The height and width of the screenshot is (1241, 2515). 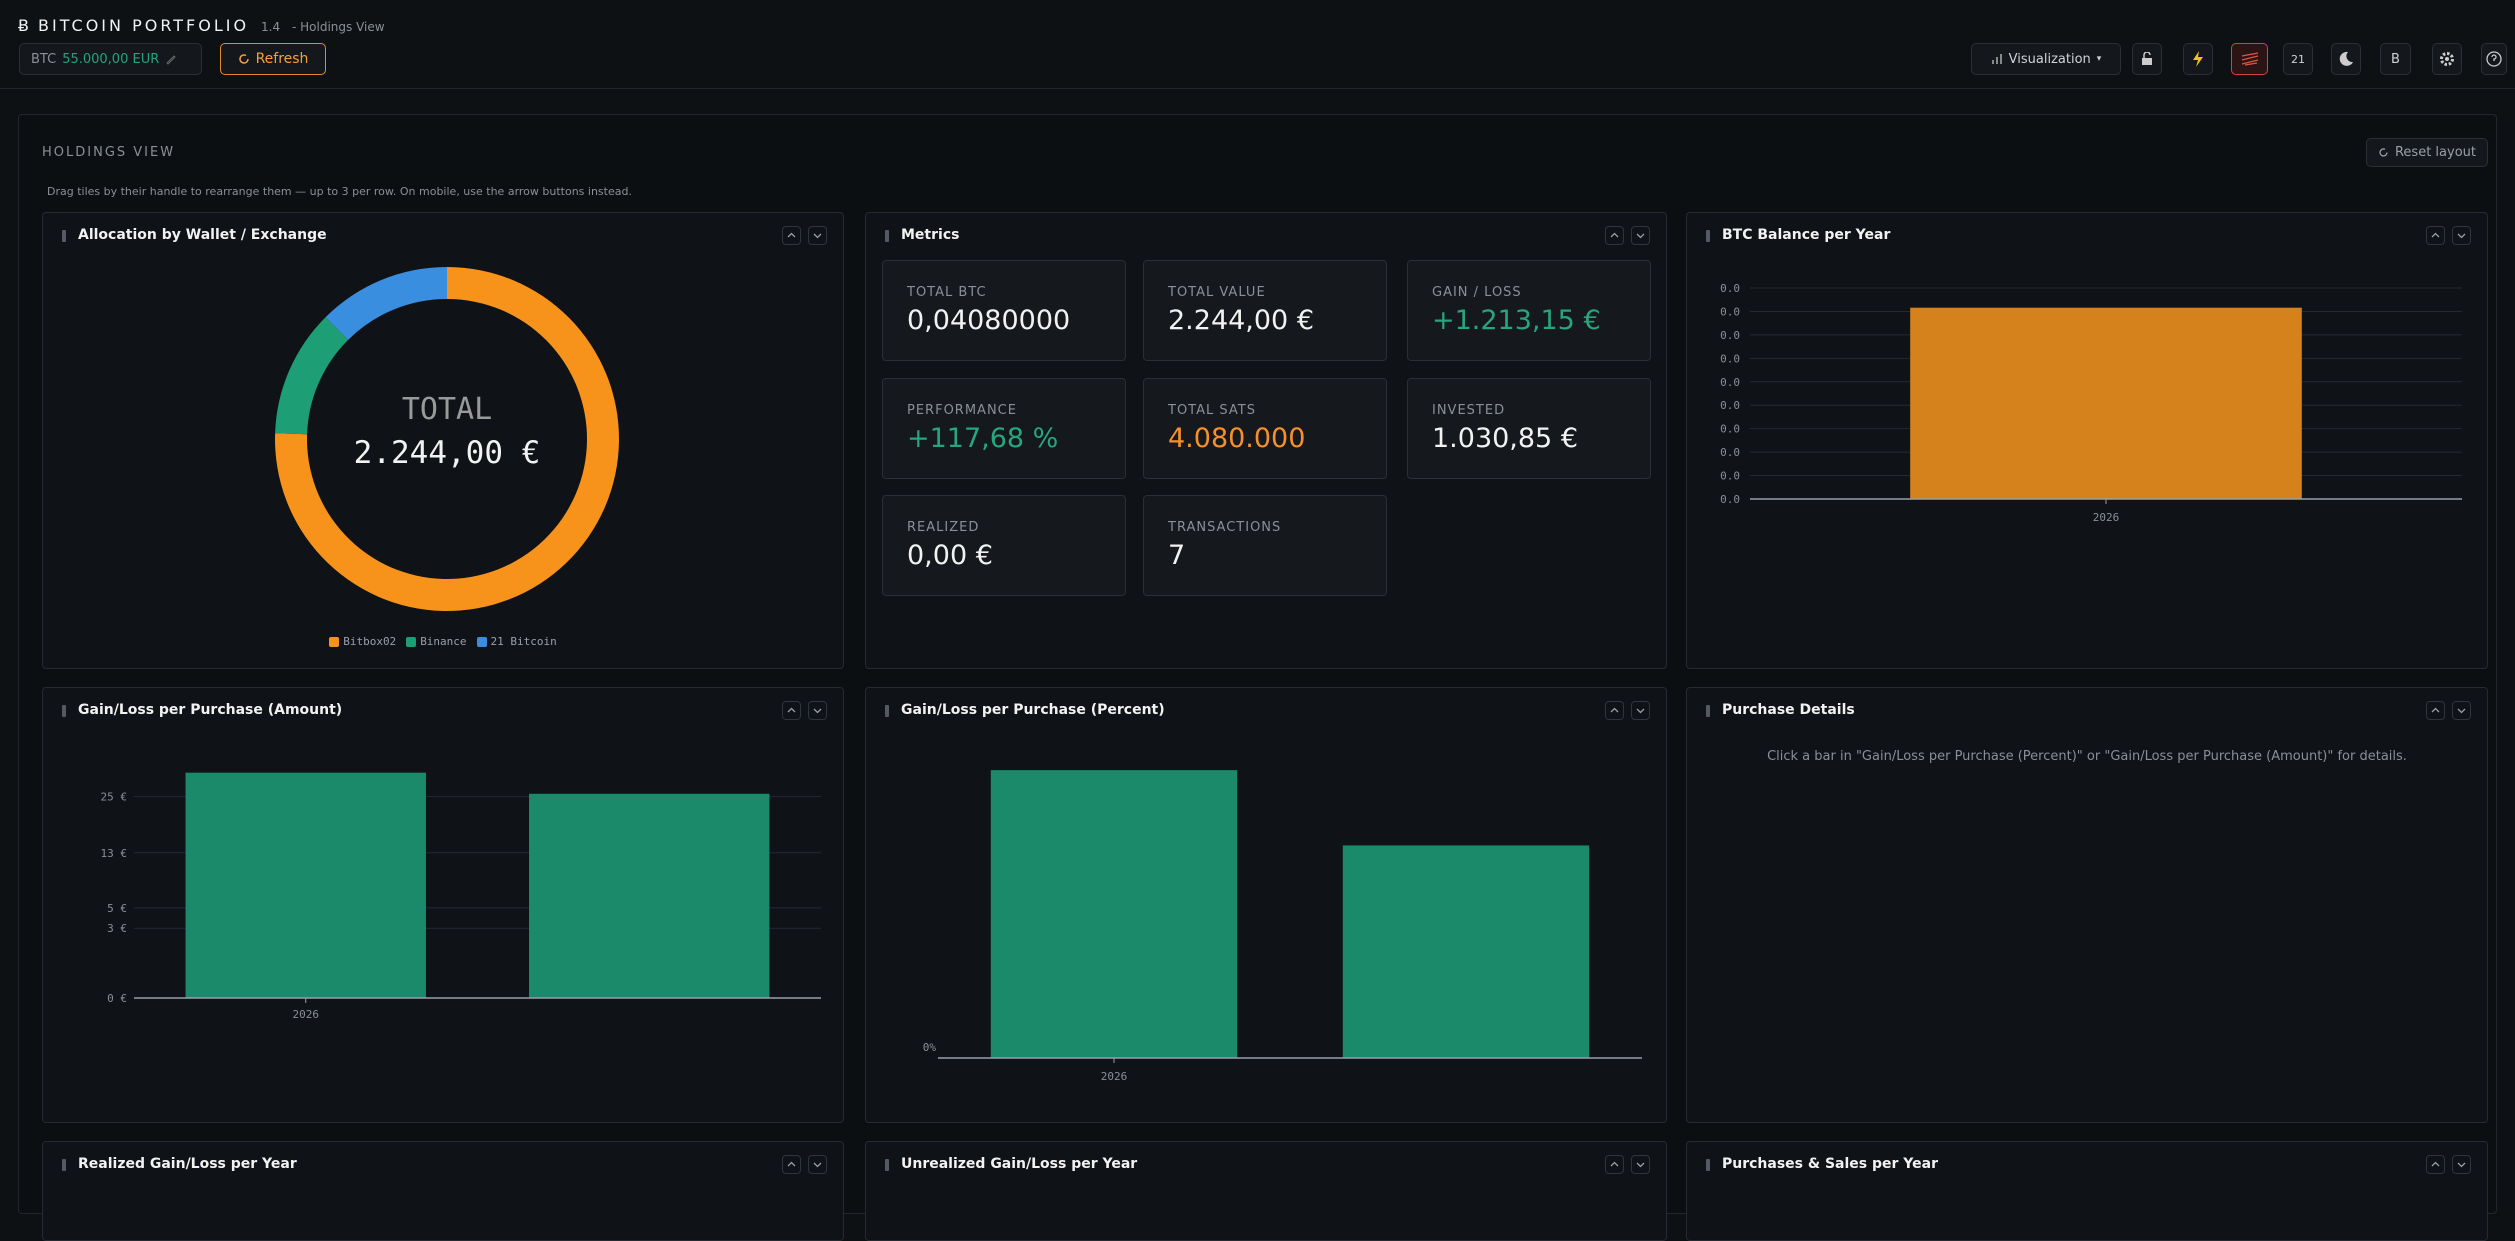 I want to click on legend-item: 21 Bitcoin, so click(x=516, y=641).